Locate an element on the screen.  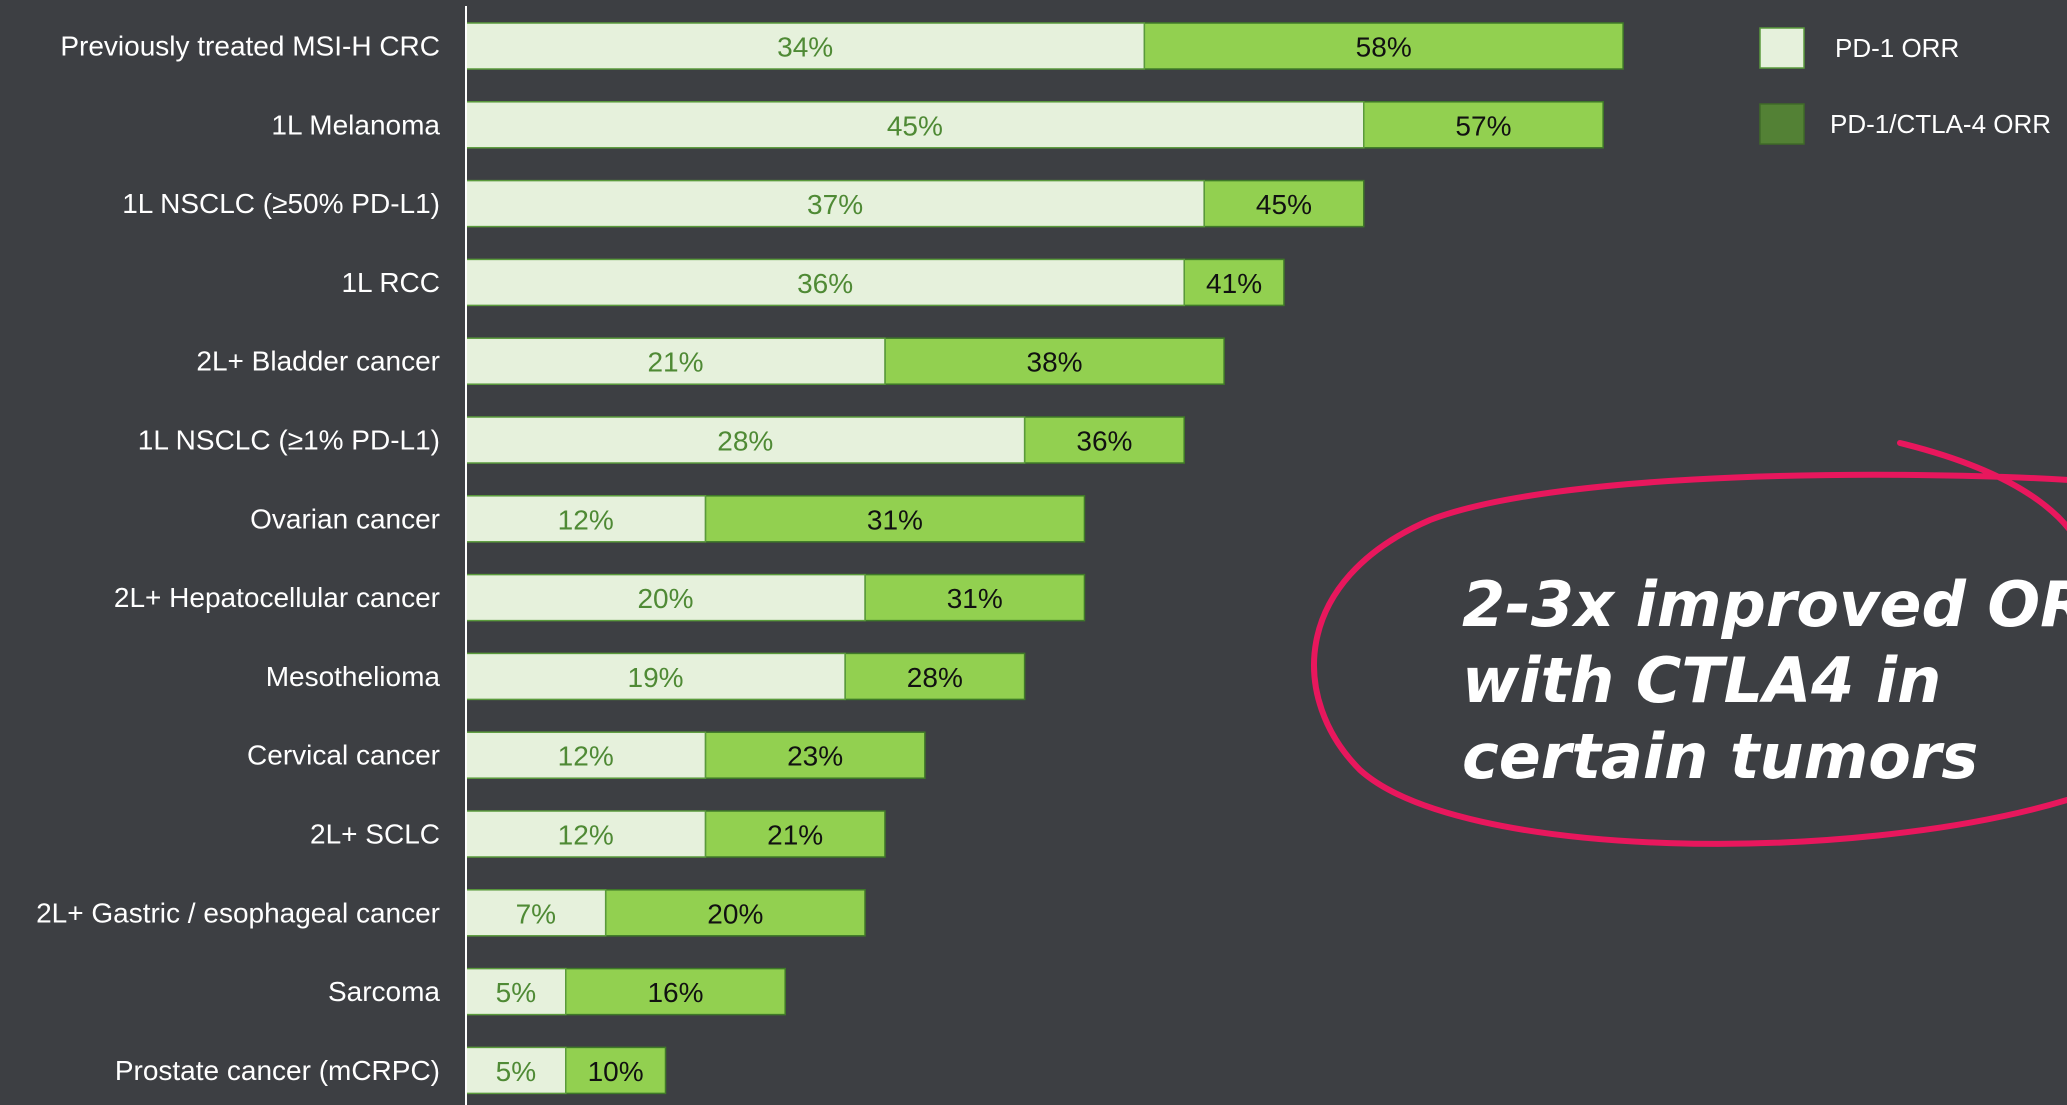
data-label-pd1-ctla4: 45% is located at coordinates (1284, 204).